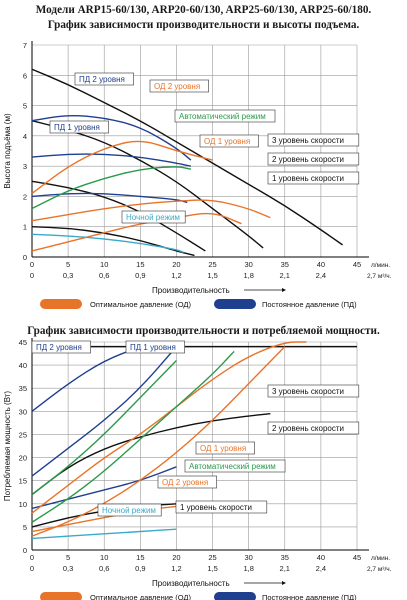 The height and width of the screenshot is (600, 407). I want to click on x-tick-label: 10, so click(104, 264).